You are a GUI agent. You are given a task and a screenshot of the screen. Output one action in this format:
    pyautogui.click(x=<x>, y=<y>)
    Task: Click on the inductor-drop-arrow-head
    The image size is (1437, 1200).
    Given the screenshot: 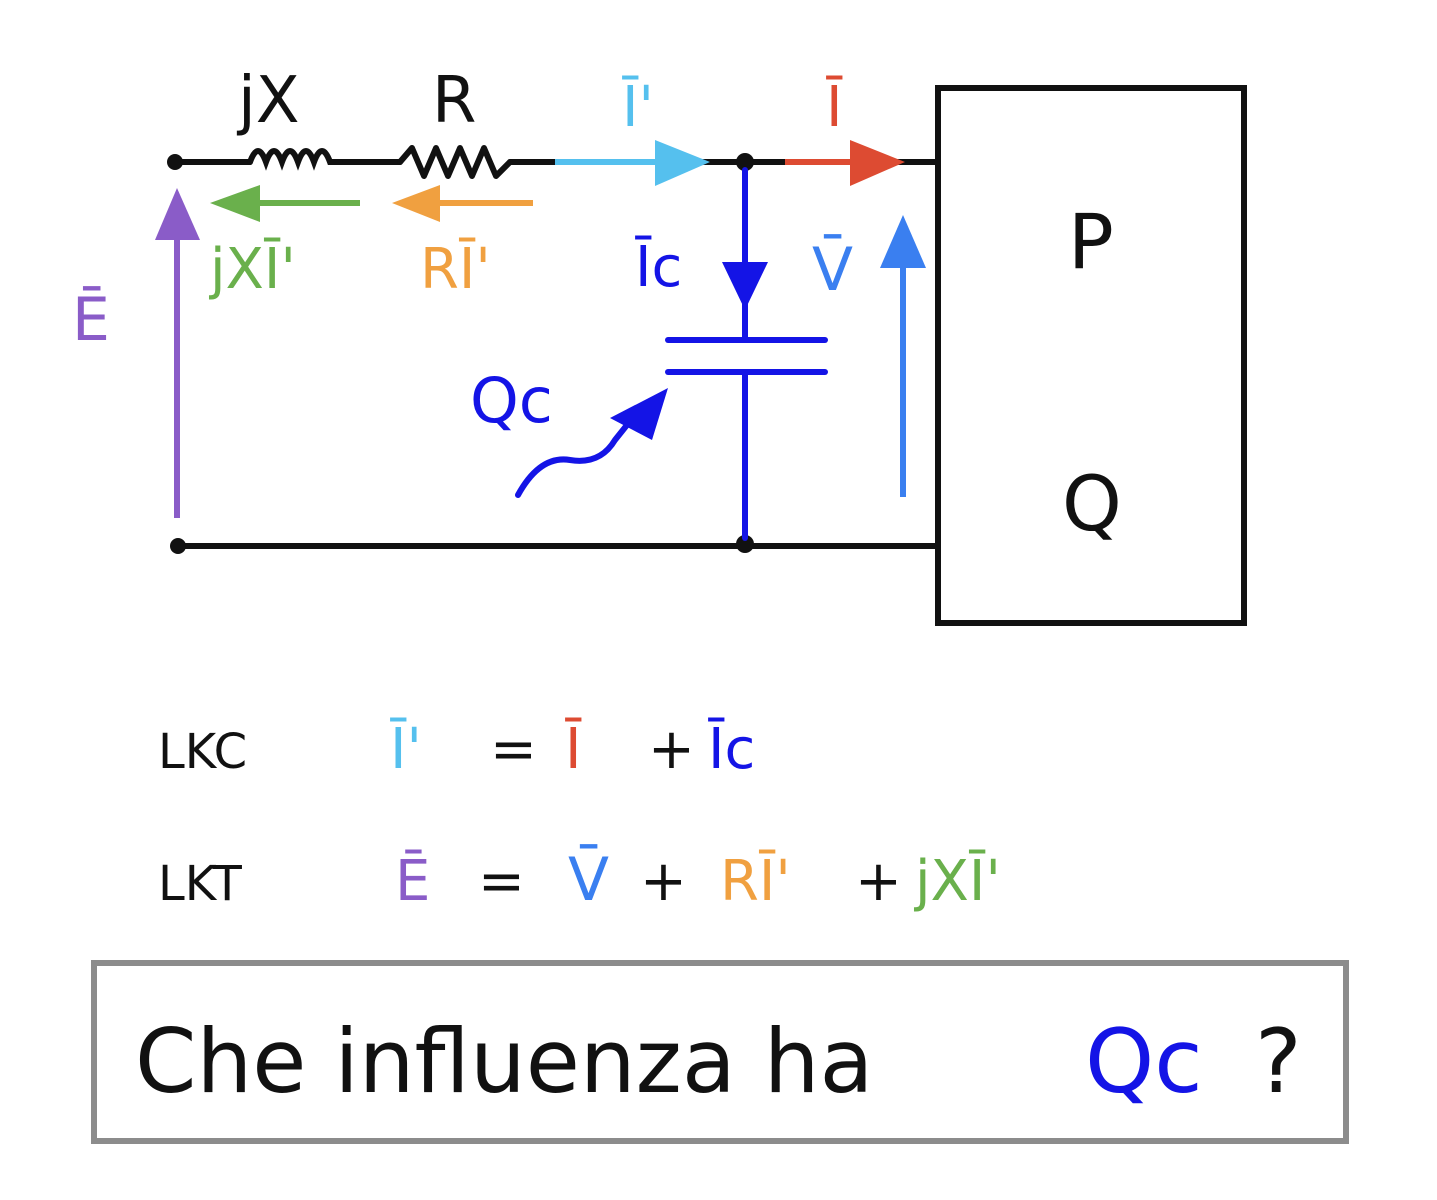 What is the action you would take?
    pyautogui.click(x=235, y=203)
    